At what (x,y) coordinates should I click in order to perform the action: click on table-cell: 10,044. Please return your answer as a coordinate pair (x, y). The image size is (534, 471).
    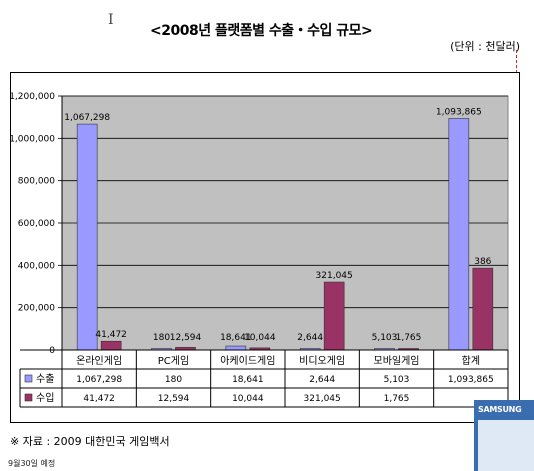
    Looking at the image, I should click on (248, 399).